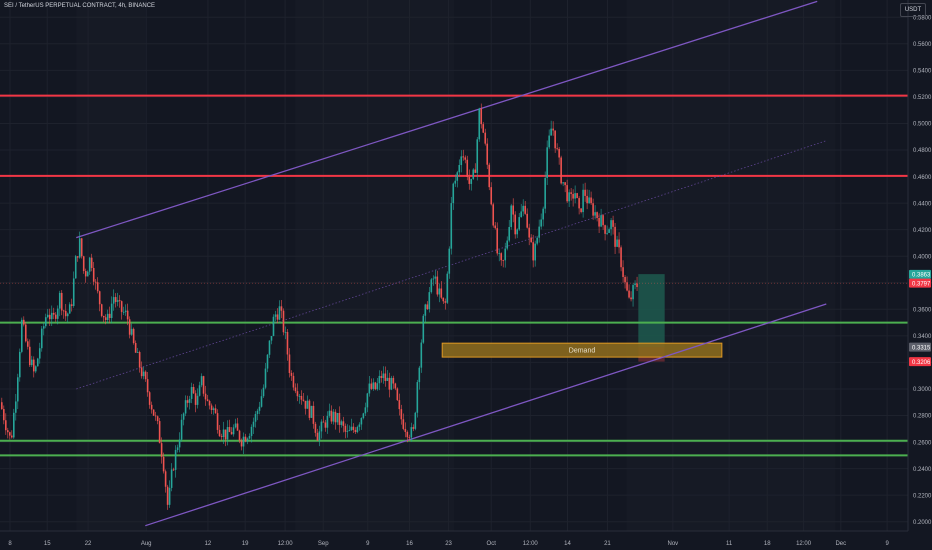 Image resolution: width=932 pixels, height=550 pixels. I want to click on long-position-target, so click(651, 311).